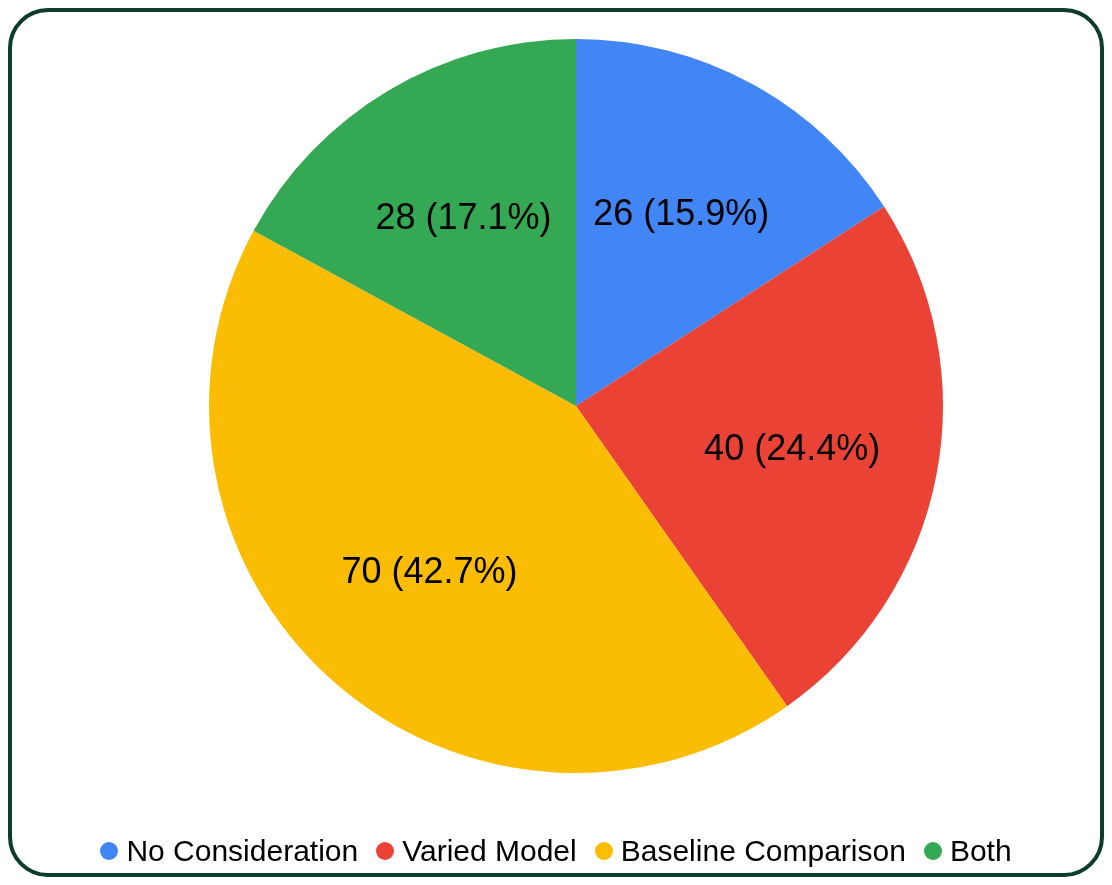 The image size is (1112, 885). What do you see at coordinates (681, 213) in the screenshot?
I see `data-label: 26 (15.9%)` at bounding box center [681, 213].